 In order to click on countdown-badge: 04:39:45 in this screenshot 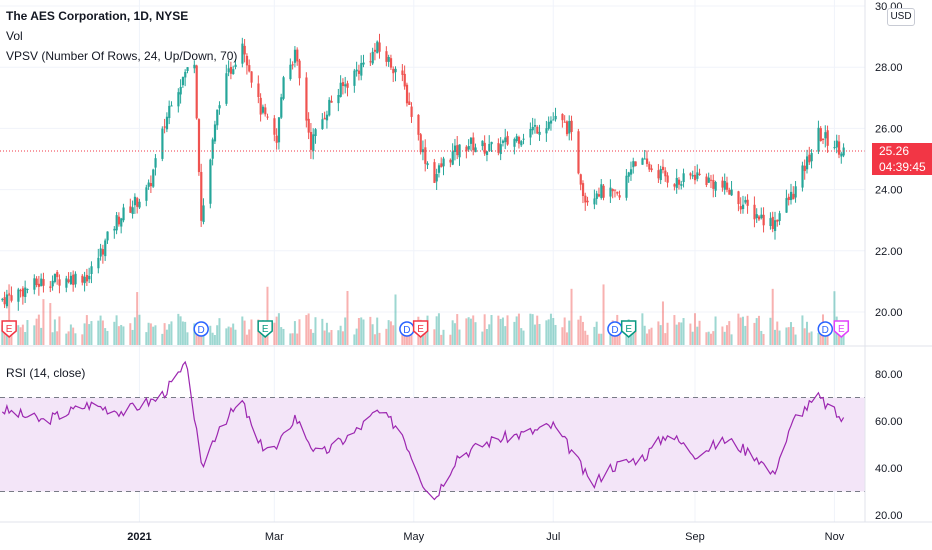, I will do `click(902, 167)`.